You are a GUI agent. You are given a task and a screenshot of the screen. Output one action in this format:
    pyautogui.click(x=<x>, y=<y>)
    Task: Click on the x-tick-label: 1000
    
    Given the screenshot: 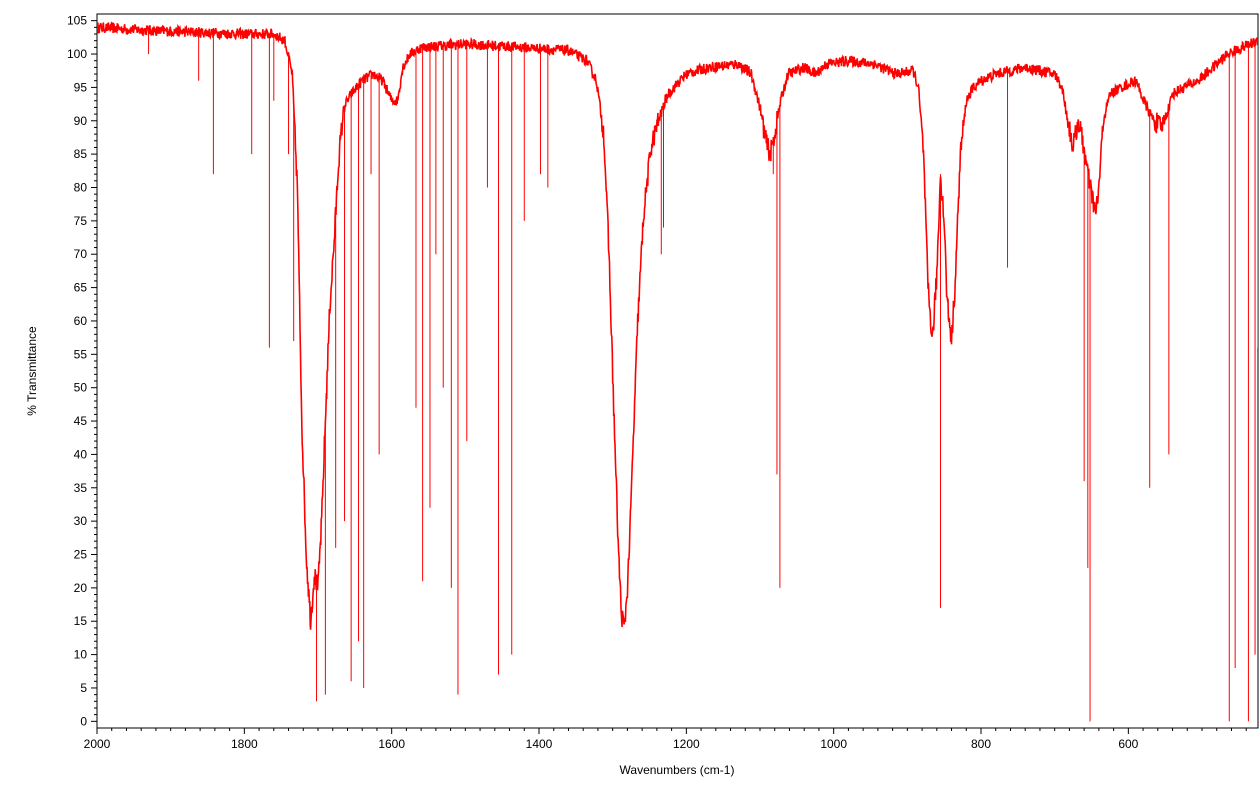 What is the action you would take?
    pyautogui.click(x=833, y=744)
    